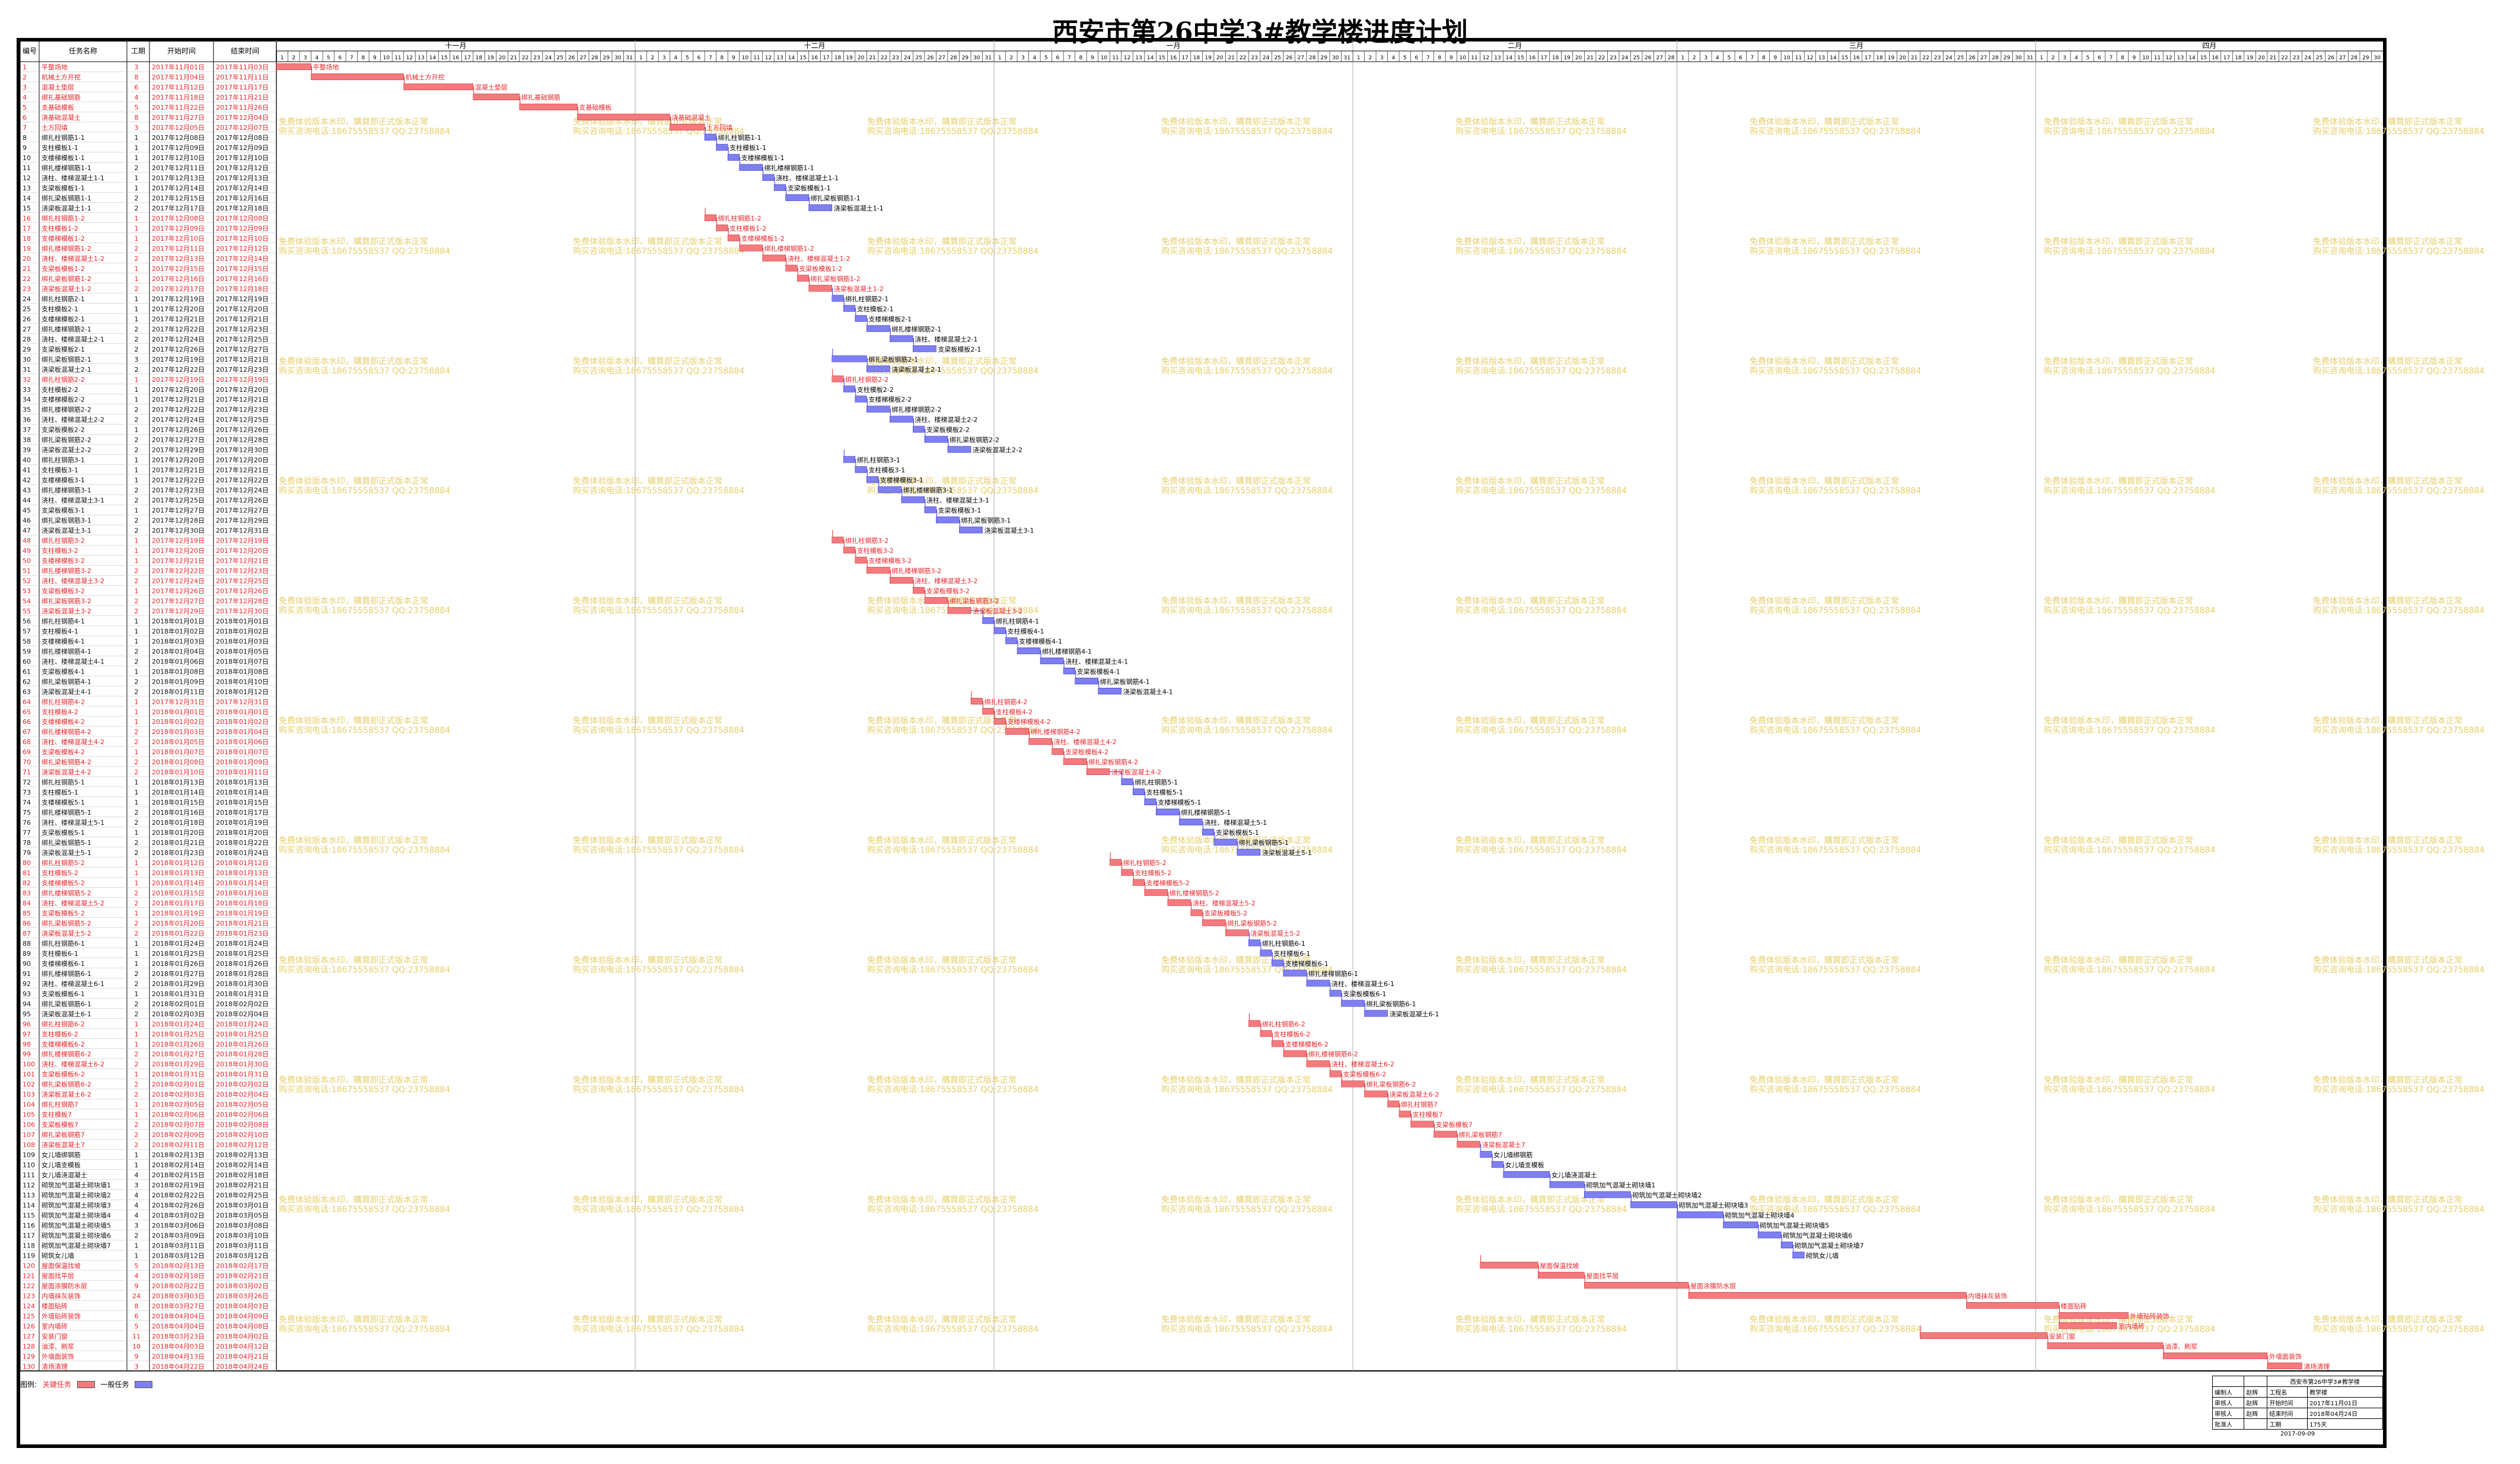  What do you see at coordinates (1347, 58) in the screenshot?
I see `day-label: 31` at bounding box center [1347, 58].